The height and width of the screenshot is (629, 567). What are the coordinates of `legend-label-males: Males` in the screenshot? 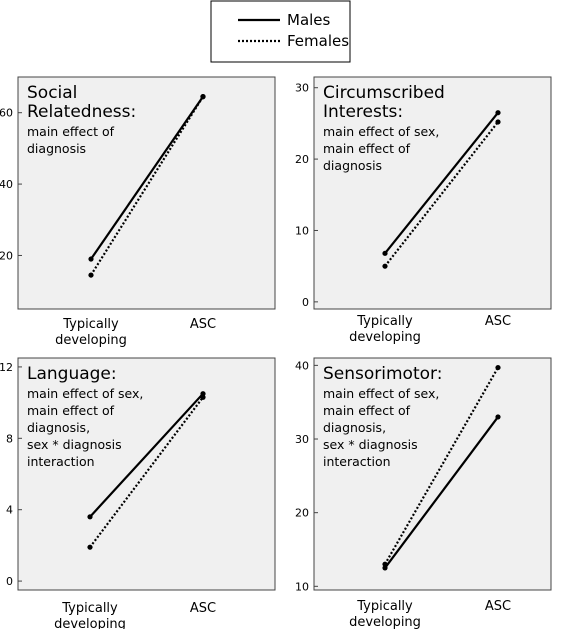 It's located at (309, 20).